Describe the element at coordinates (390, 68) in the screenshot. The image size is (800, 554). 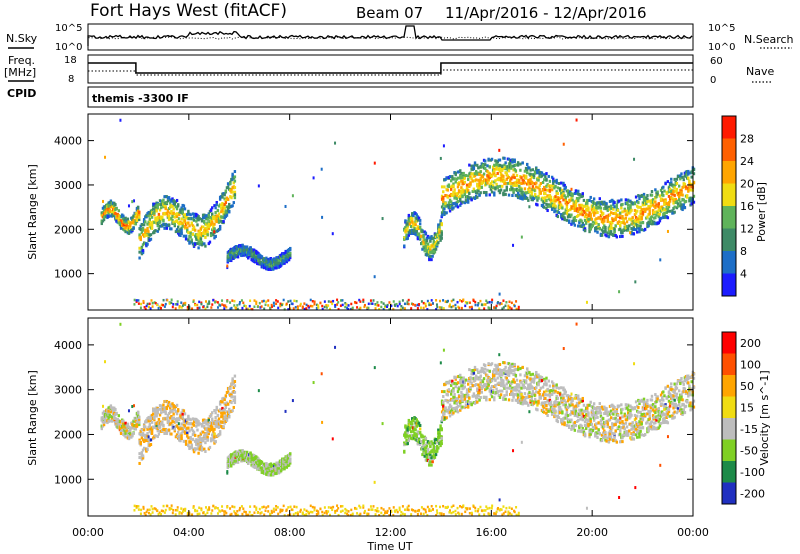
I see `freq-trace` at that location.